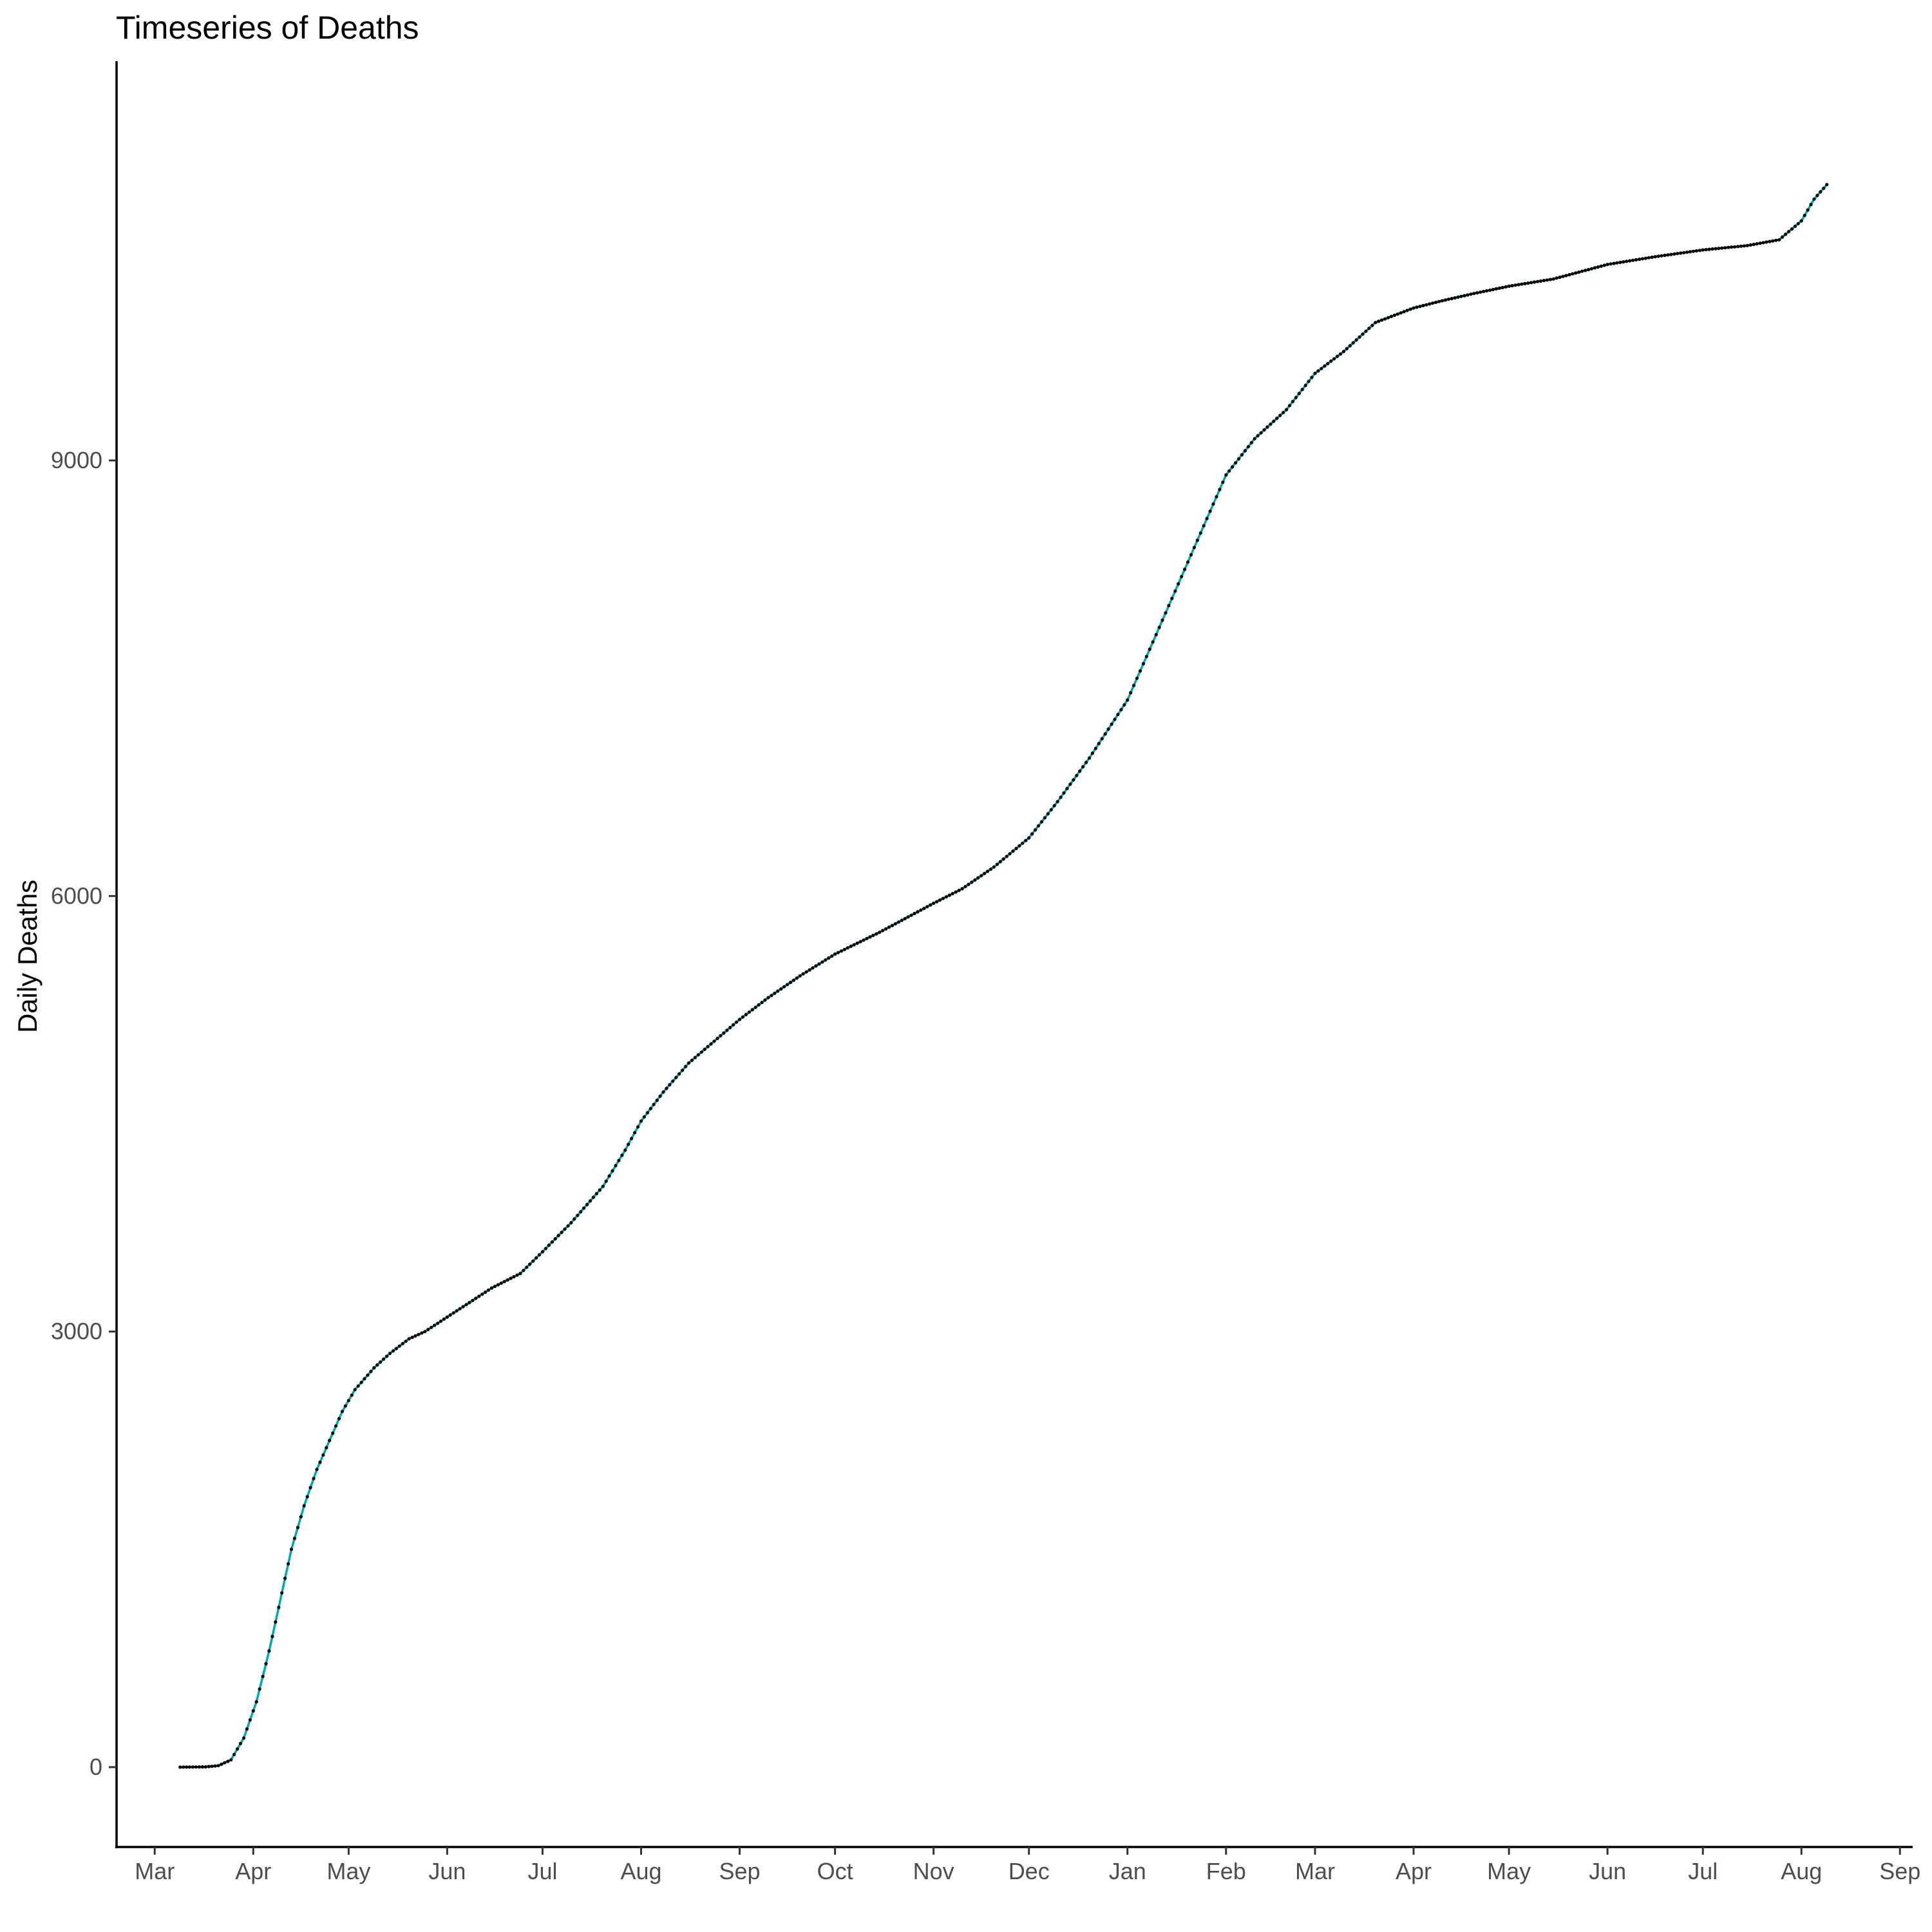 The width and height of the screenshot is (1932, 1932). Describe the element at coordinates (934, 1871) in the screenshot. I see `x-tick-label: Nov` at that location.